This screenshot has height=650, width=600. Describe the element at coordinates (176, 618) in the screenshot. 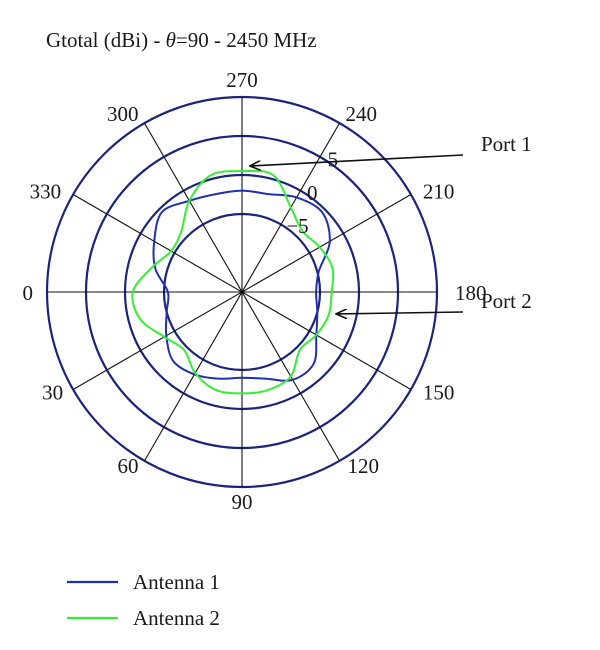

I see `legend-label: Antenna 2` at that location.